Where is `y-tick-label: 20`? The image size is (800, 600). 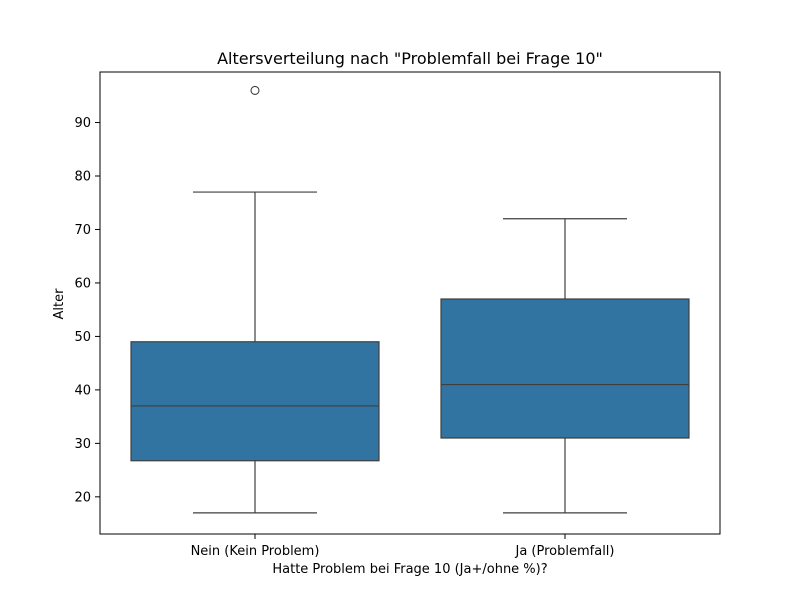 y-tick-label: 20 is located at coordinates (82, 497).